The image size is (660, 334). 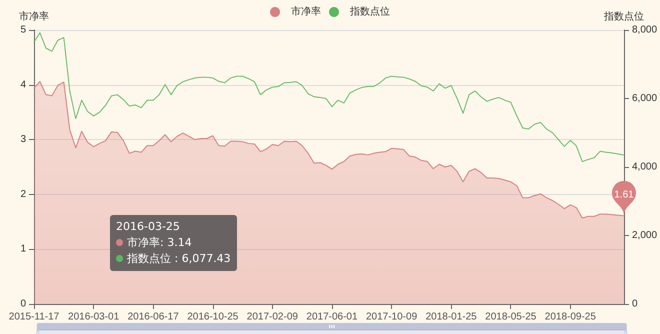 What do you see at coordinates (23, 249) in the screenshot?
I see `y-tick-label: 1` at bounding box center [23, 249].